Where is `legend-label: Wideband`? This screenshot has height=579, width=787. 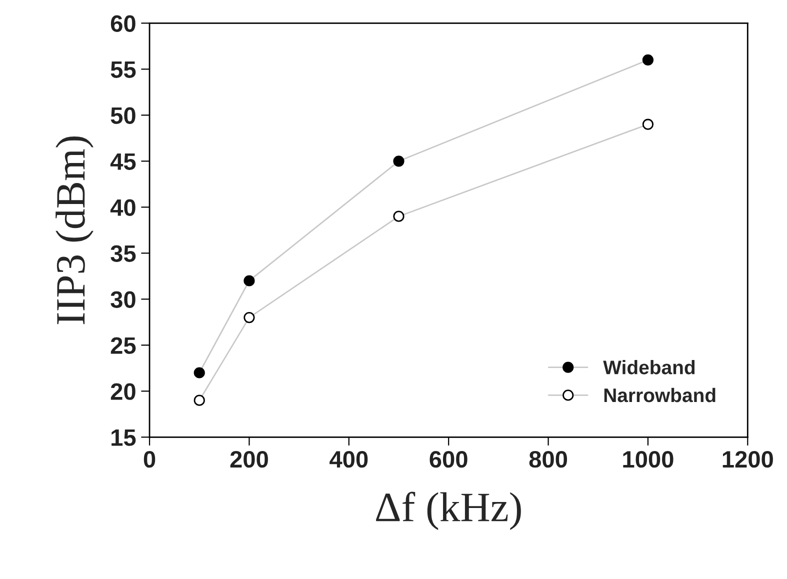
legend-label: Wideband is located at coordinates (649, 367).